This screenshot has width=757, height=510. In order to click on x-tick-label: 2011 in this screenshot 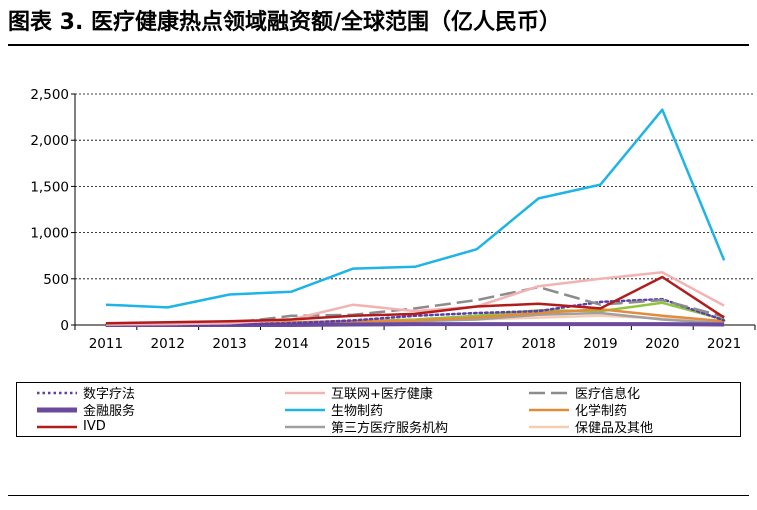, I will do `click(106, 344)`.